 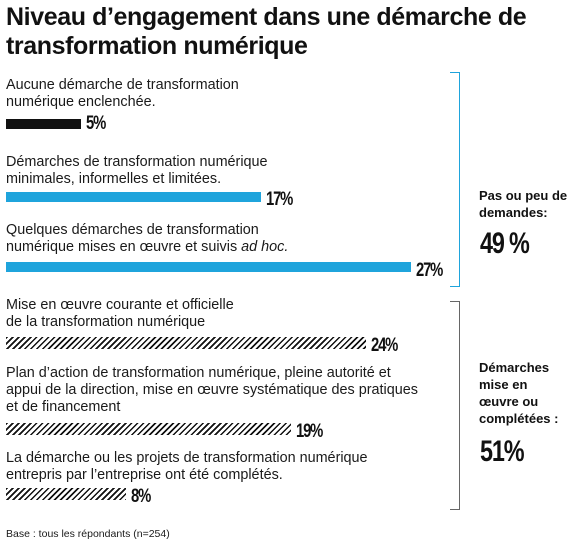 What do you see at coordinates (502, 451) in the screenshot?
I see `group-value-2: 51%` at bounding box center [502, 451].